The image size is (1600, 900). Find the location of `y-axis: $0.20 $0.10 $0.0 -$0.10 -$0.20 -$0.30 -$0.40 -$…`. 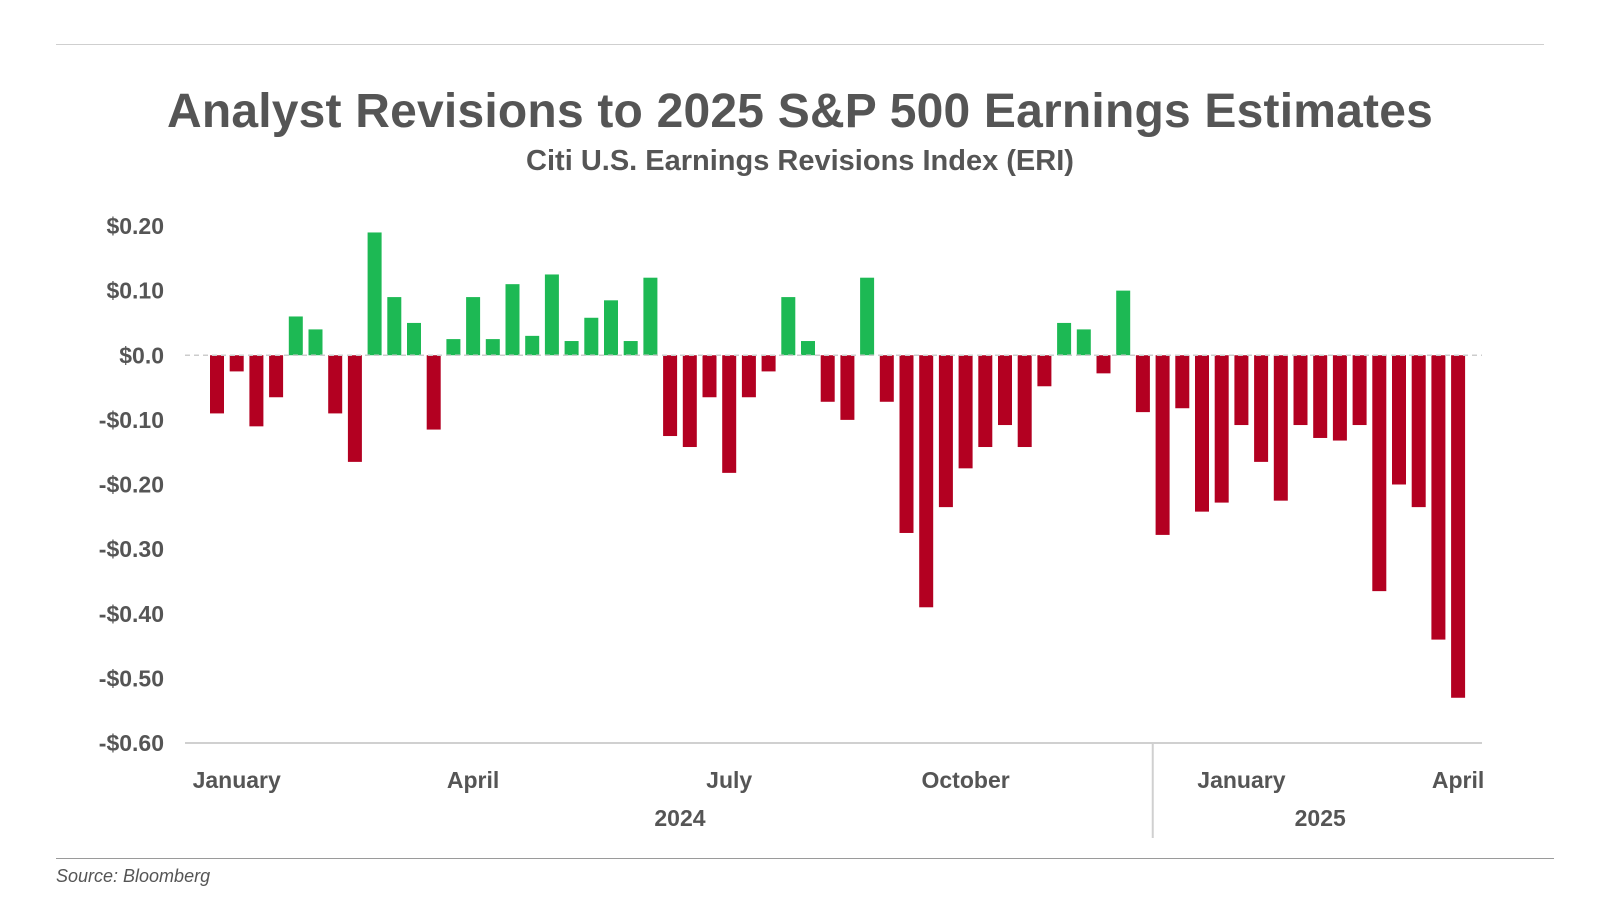

y-axis: $0.20 $0.10 $0.0 -$0.10 -$0.20 -$0.30 -$0.40 -$… is located at coordinates (131, 484).